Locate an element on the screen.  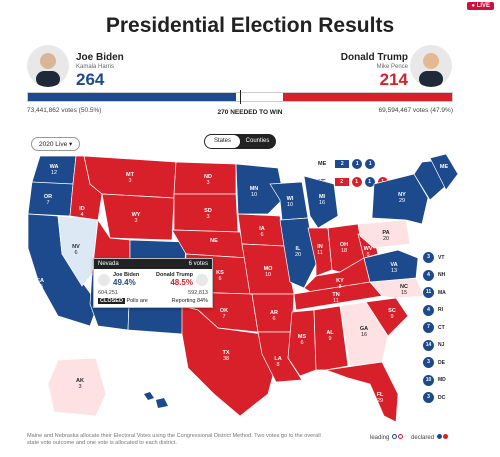
state-ev-al: 9 is located at coordinates (329, 339).